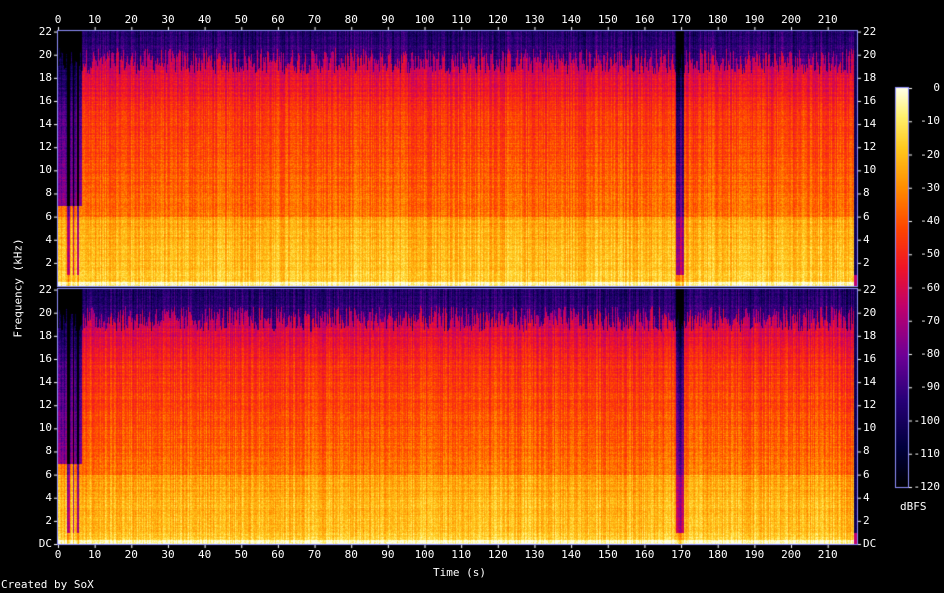 The image size is (944, 593). Describe the element at coordinates (681, 554) in the screenshot. I see `x-tick-label-bottom: 170` at that location.